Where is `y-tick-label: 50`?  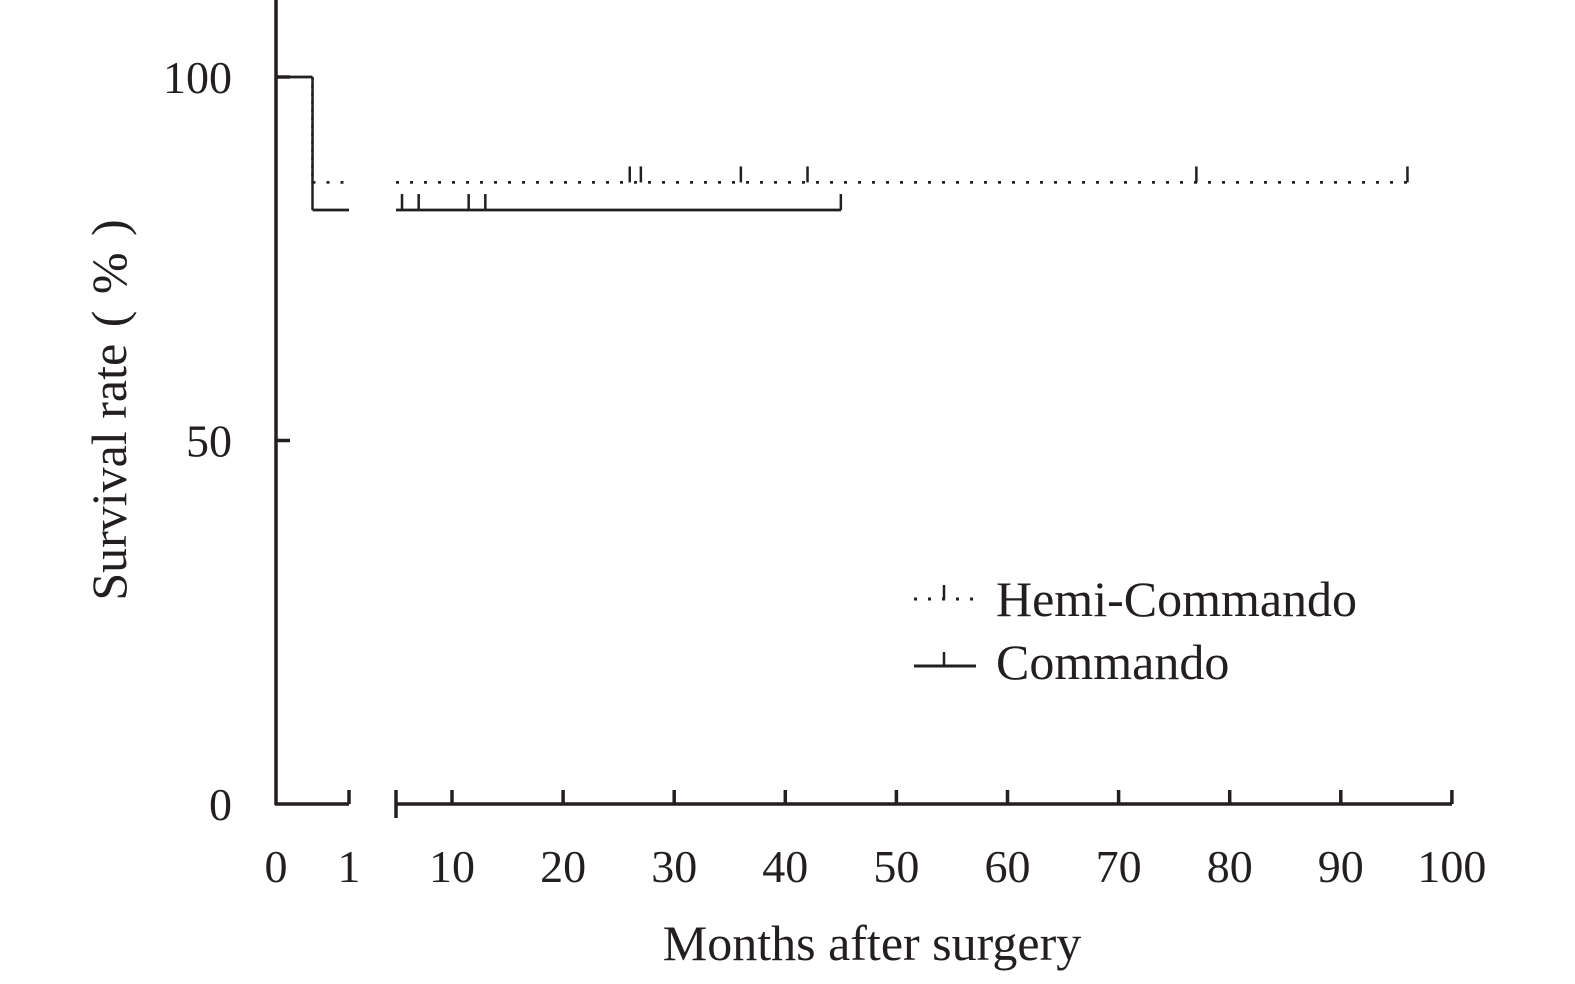 y-tick-label: 50 is located at coordinates (209, 441).